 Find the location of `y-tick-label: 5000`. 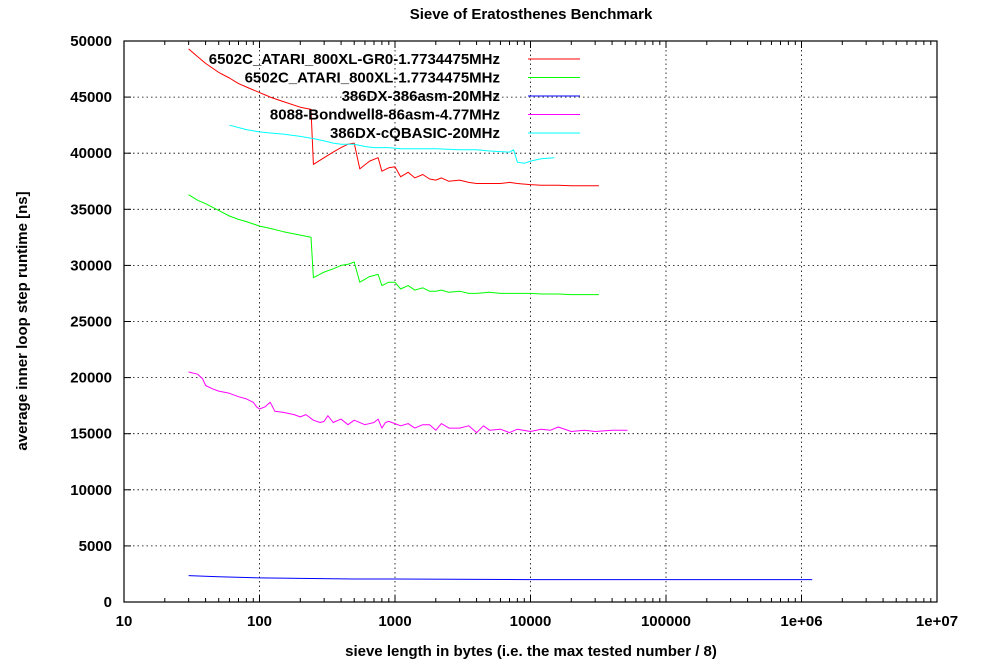

y-tick-label: 5000 is located at coordinates (95, 546).